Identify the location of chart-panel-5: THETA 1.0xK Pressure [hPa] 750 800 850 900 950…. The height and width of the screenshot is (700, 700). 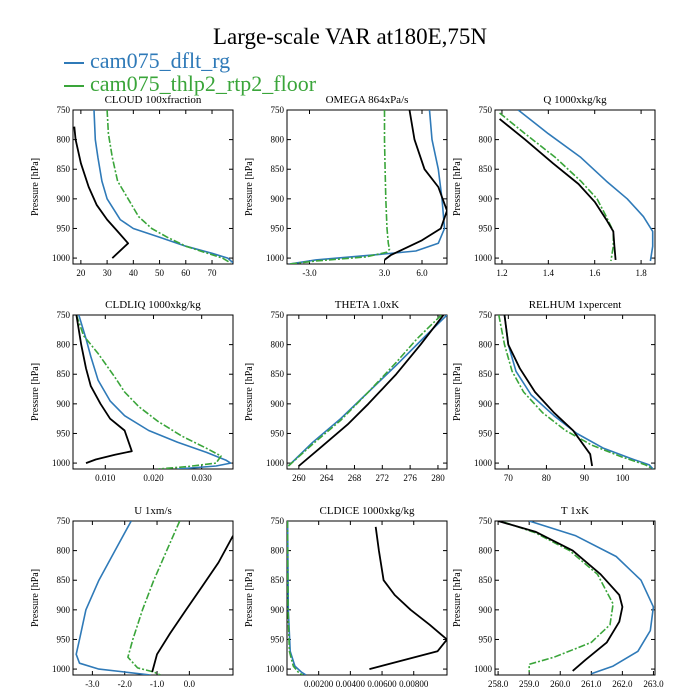
(346, 391).